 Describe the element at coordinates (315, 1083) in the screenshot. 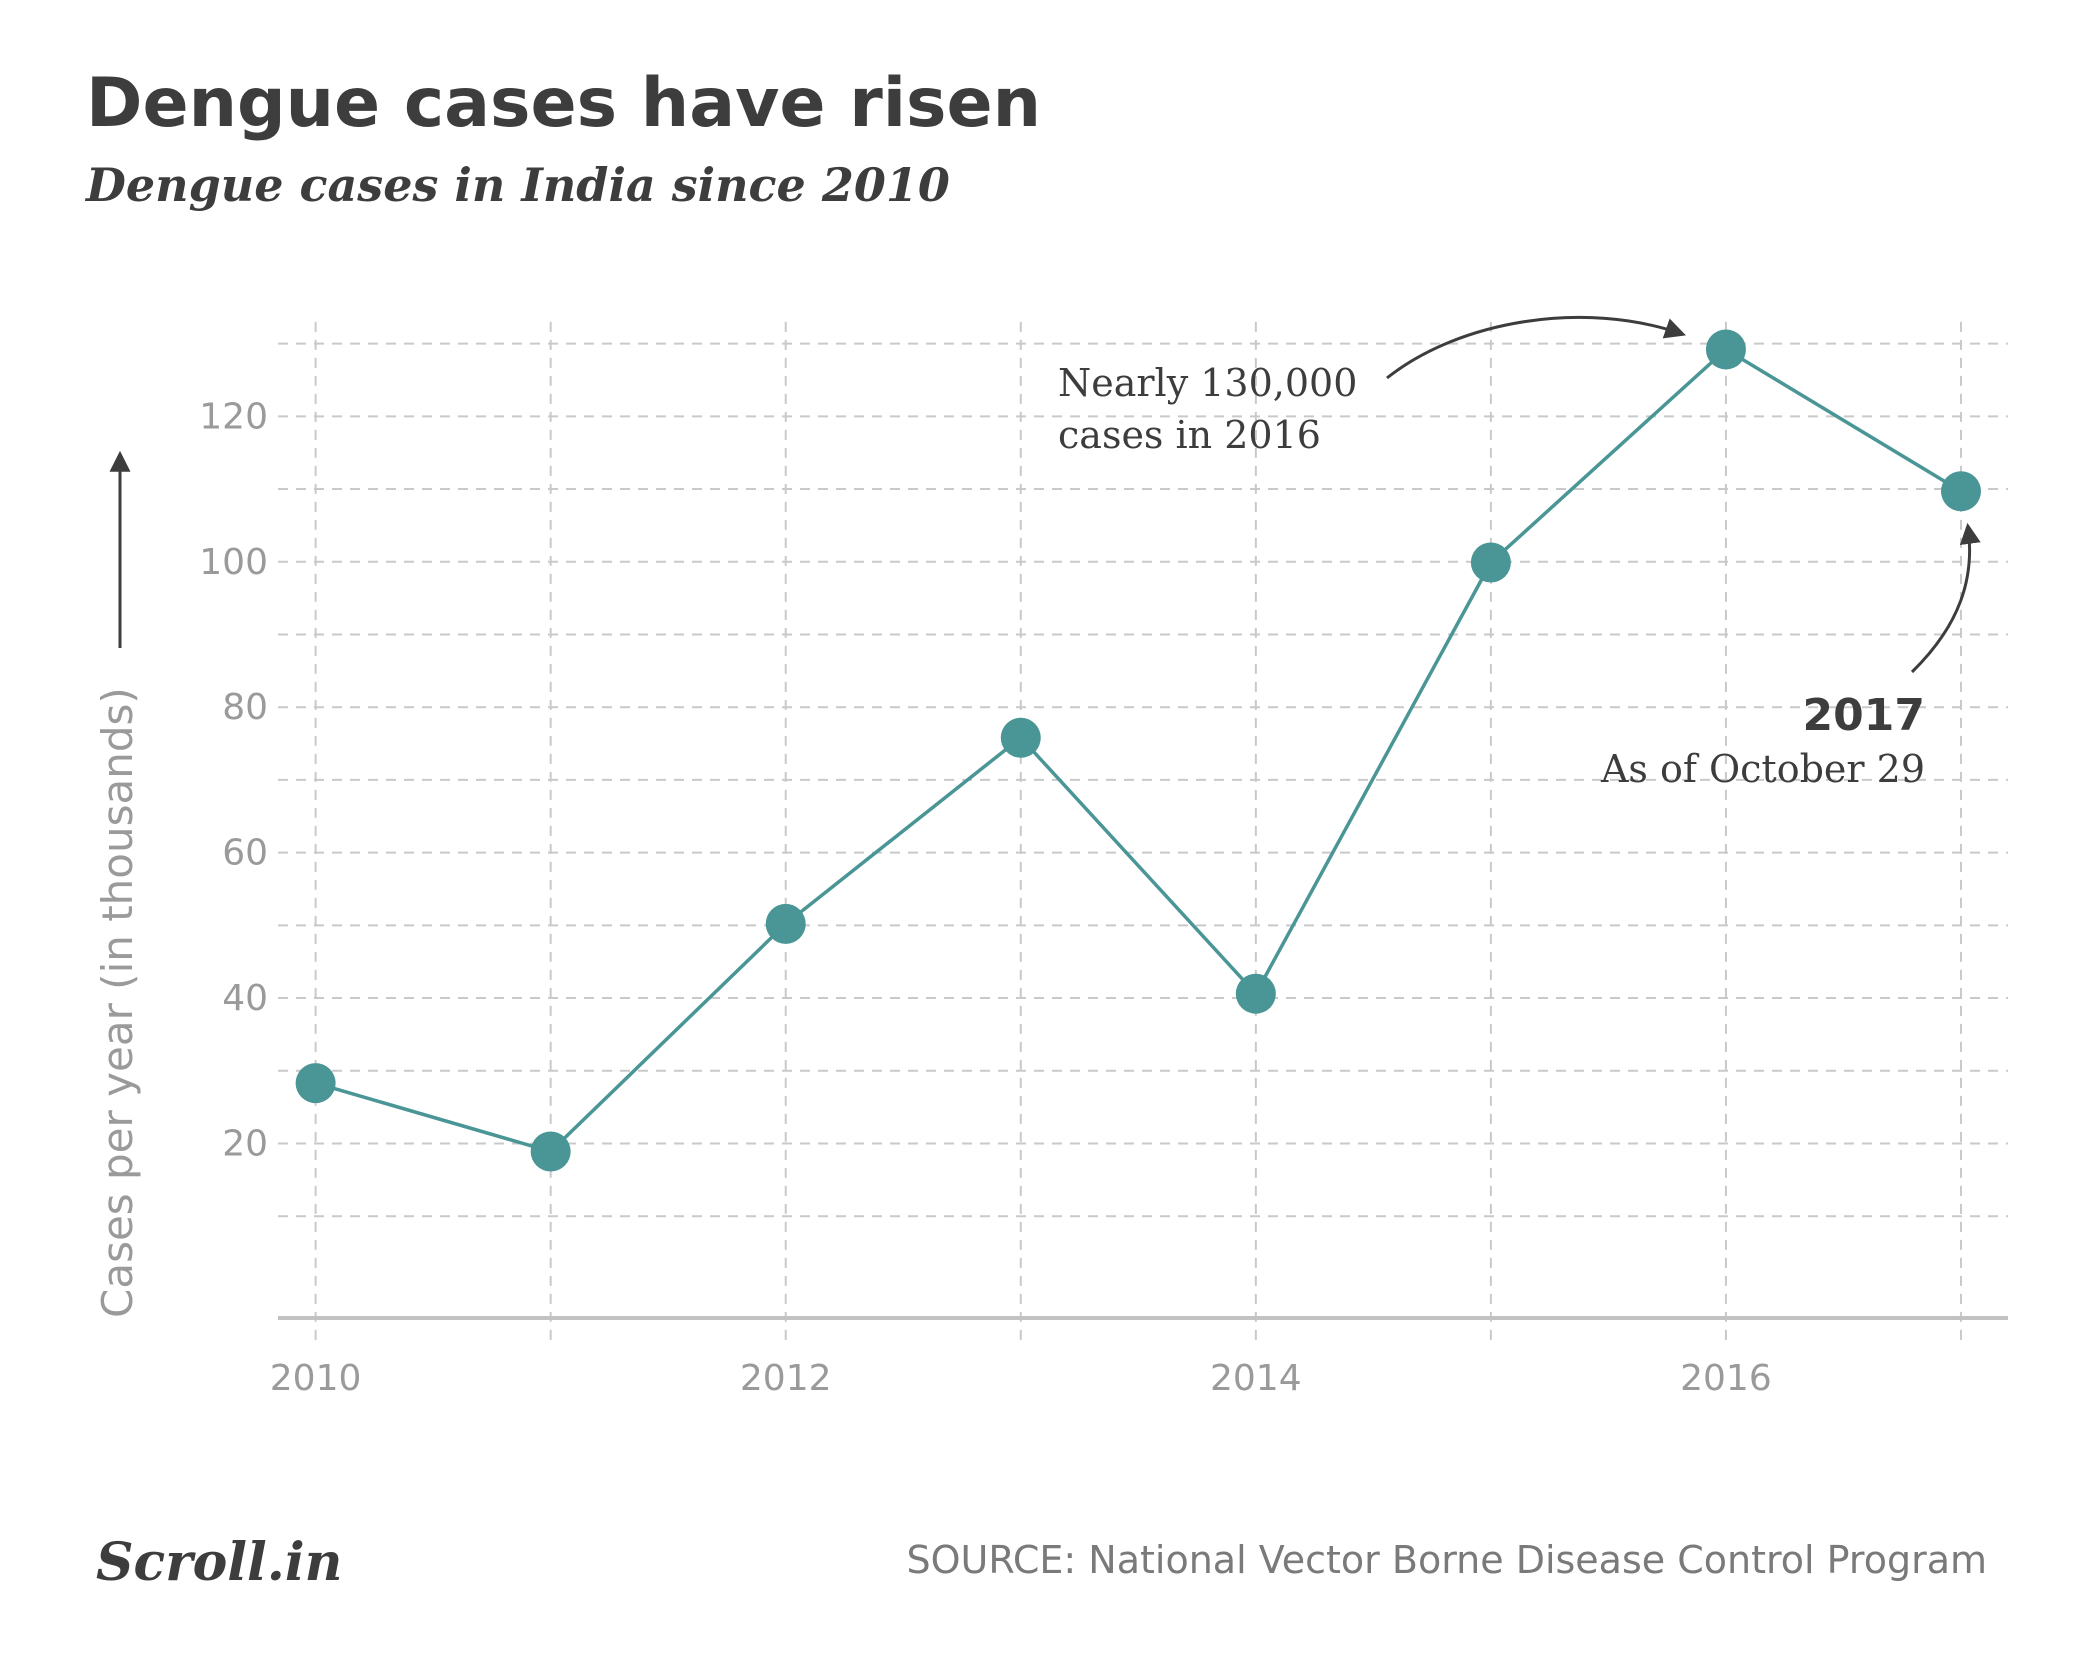

I see `data-point-2010` at that location.